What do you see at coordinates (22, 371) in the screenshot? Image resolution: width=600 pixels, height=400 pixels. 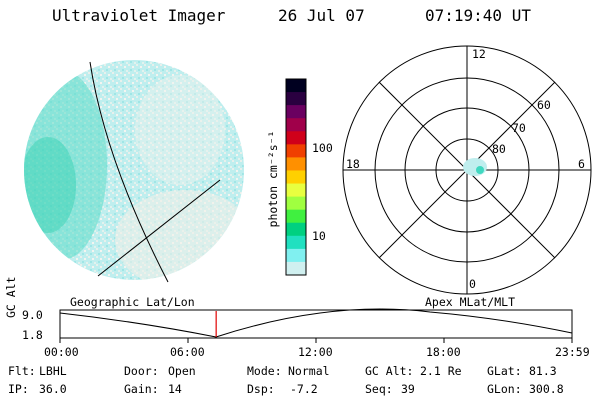 I see `flt-label: Flt:` at bounding box center [22, 371].